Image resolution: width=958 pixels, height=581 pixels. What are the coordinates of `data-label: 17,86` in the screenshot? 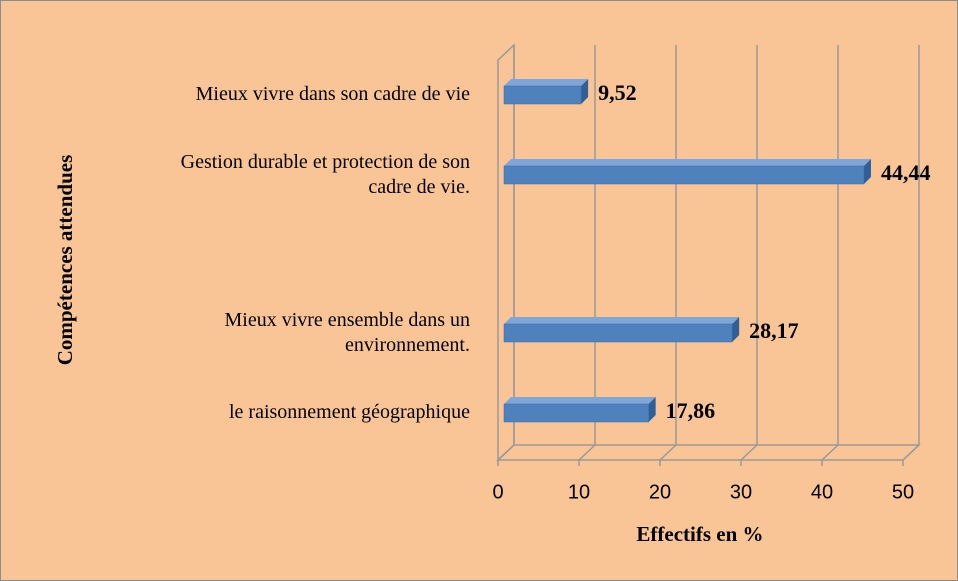 It's located at (691, 410).